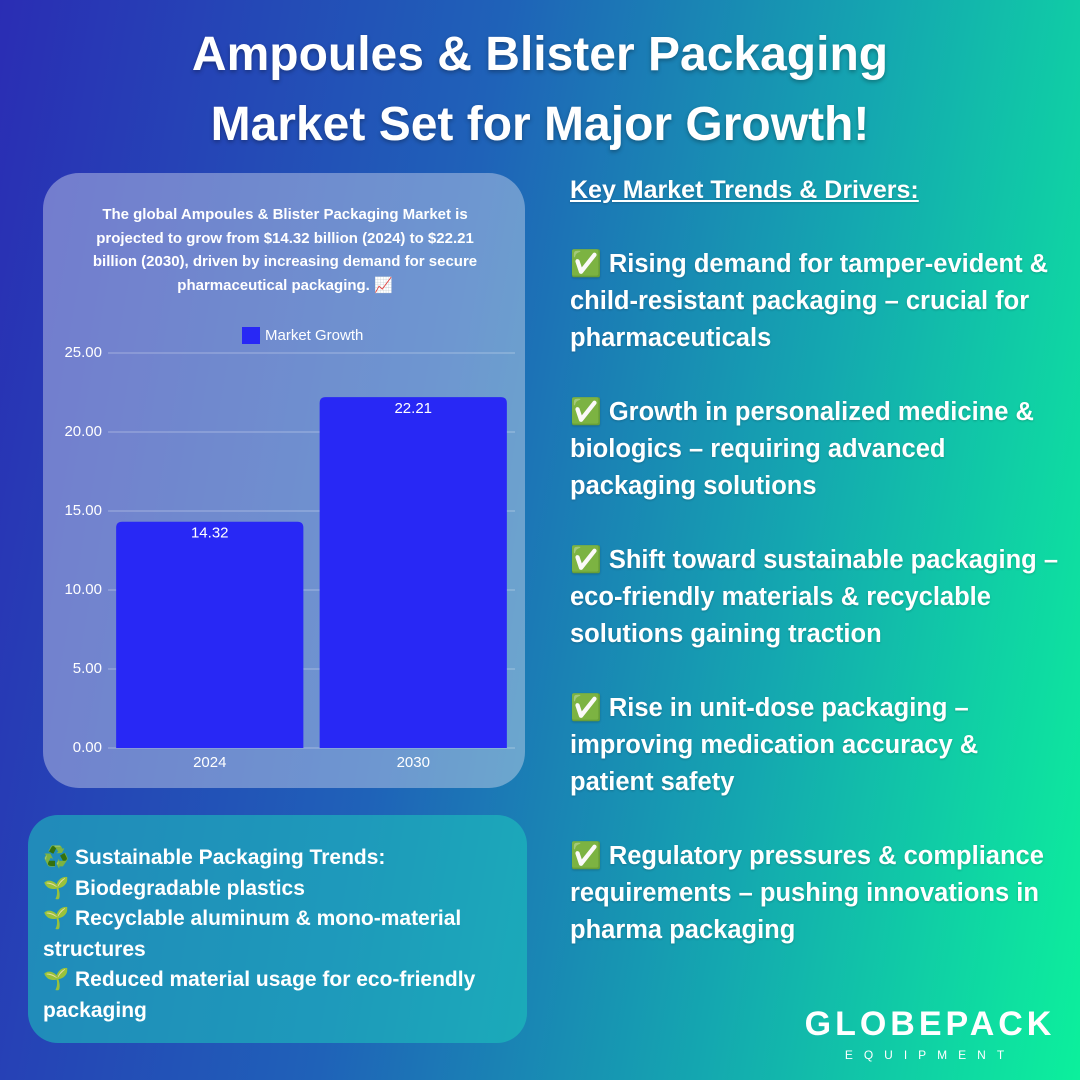 The height and width of the screenshot is (1080, 1080). Describe the element at coordinates (314, 335) in the screenshot. I see `legend-label: Market Growth` at that location.